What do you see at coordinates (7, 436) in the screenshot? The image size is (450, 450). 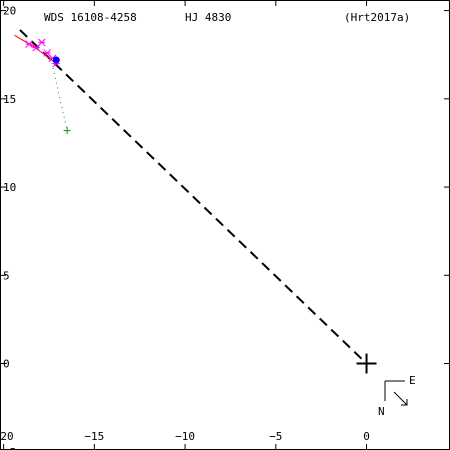 I see `x-tick-label-0: −20` at bounding box center [7, 436].